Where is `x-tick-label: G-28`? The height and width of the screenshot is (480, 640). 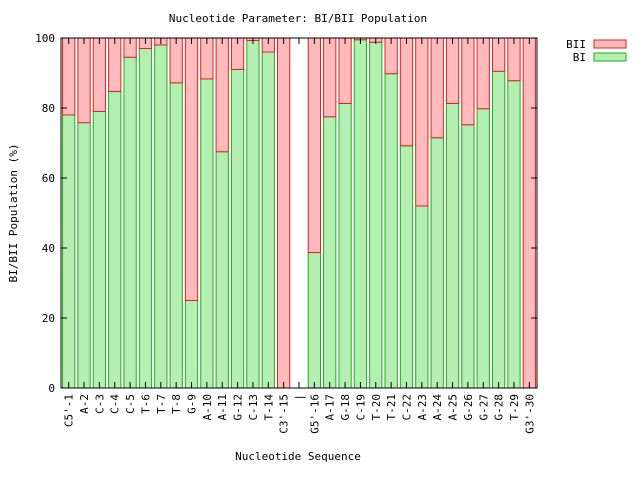
x-tick-label: G-28 is located at coordinates (499, 407).